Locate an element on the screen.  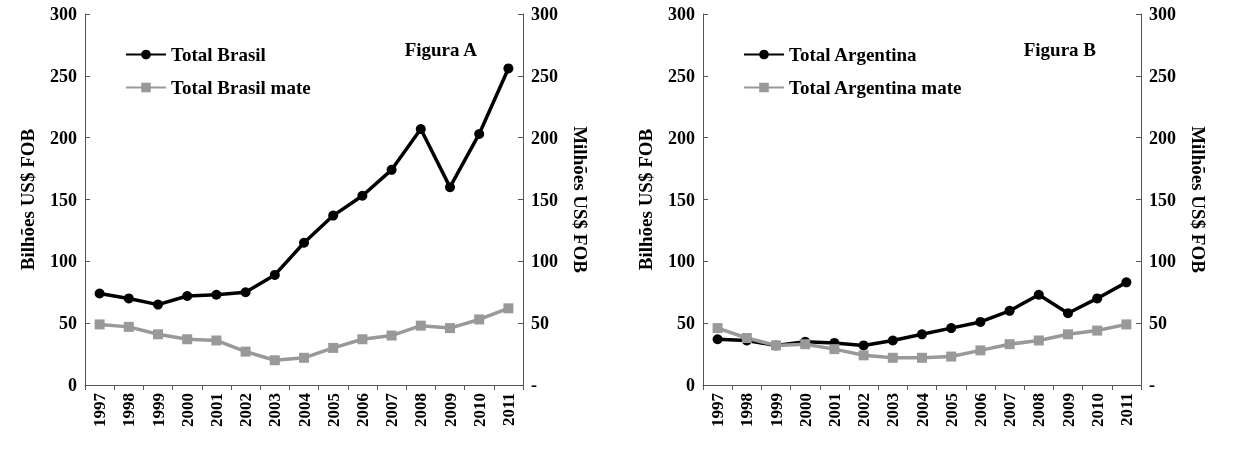
x-tick-label: 2003 is located at coordinates (275, 410).